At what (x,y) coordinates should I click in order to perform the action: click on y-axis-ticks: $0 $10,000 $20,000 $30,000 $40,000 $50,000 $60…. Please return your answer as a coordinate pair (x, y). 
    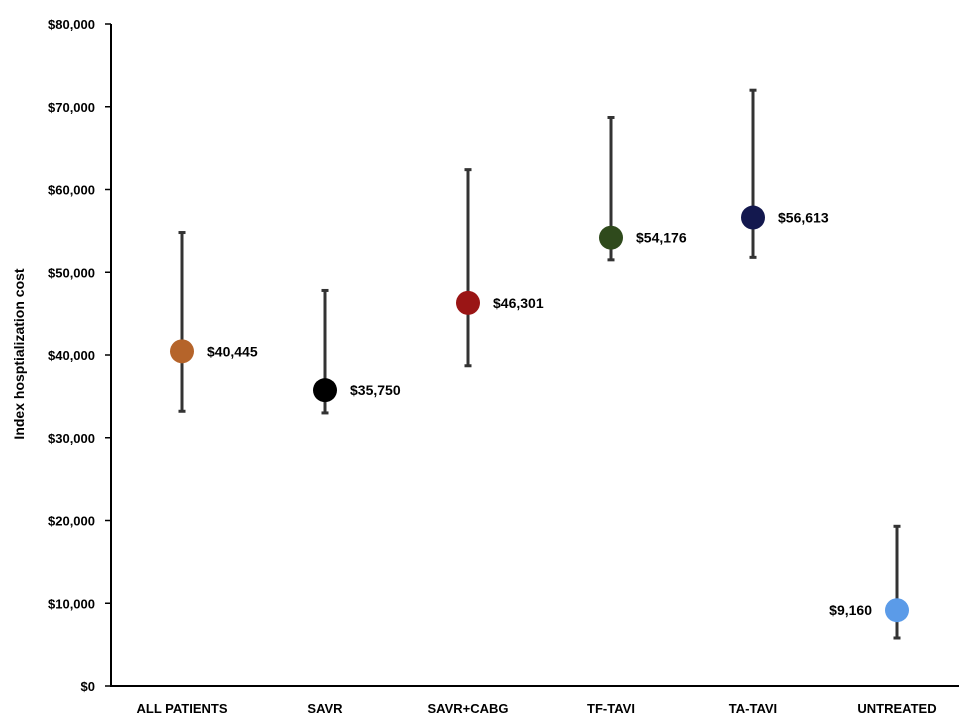
    Looking at the image, I should click on (79, 355).